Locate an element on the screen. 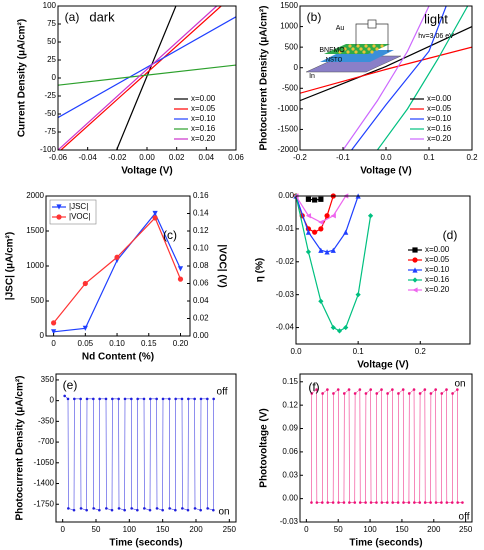  y-tick-label: -1400 is located at coordinates (44, 483).